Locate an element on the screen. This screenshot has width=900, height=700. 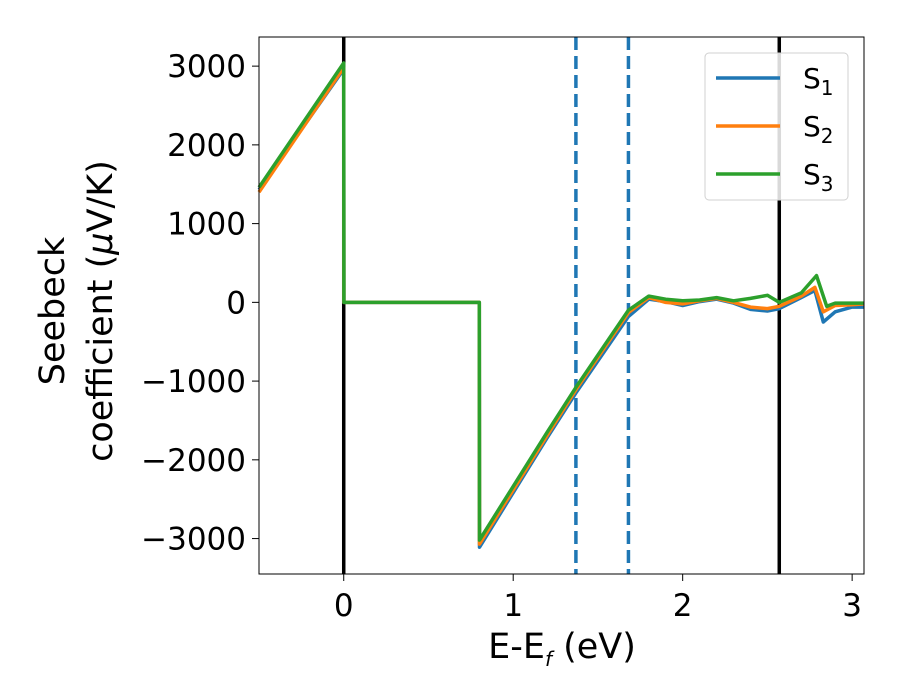
y-axis-title-pre: coefficient ( is located at coordinates (101, 358).